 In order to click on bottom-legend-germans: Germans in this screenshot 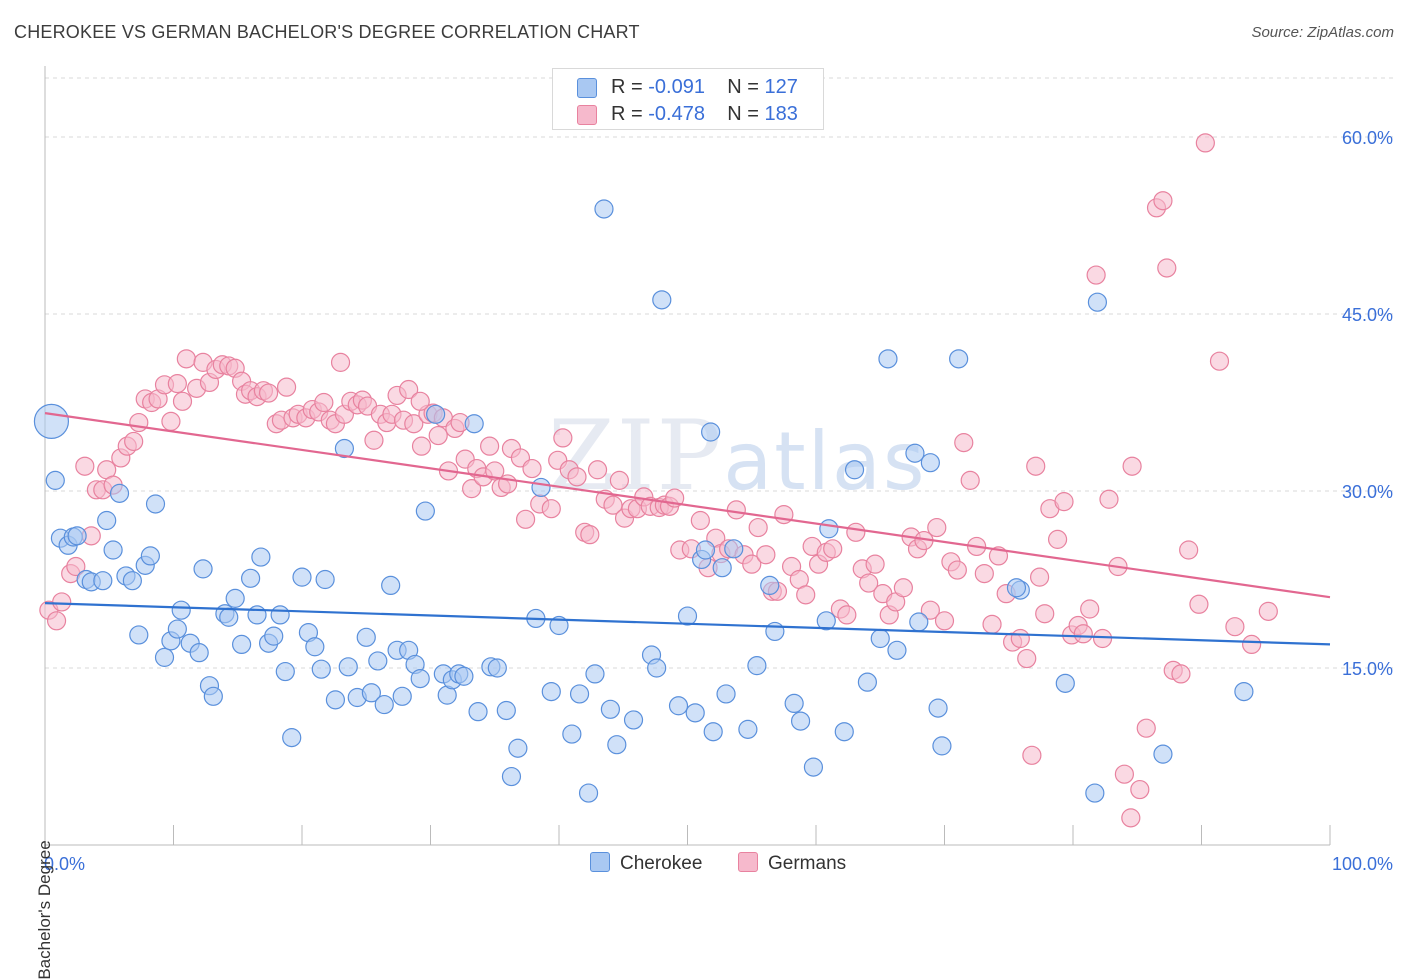, I will do `click(792, 865)`.